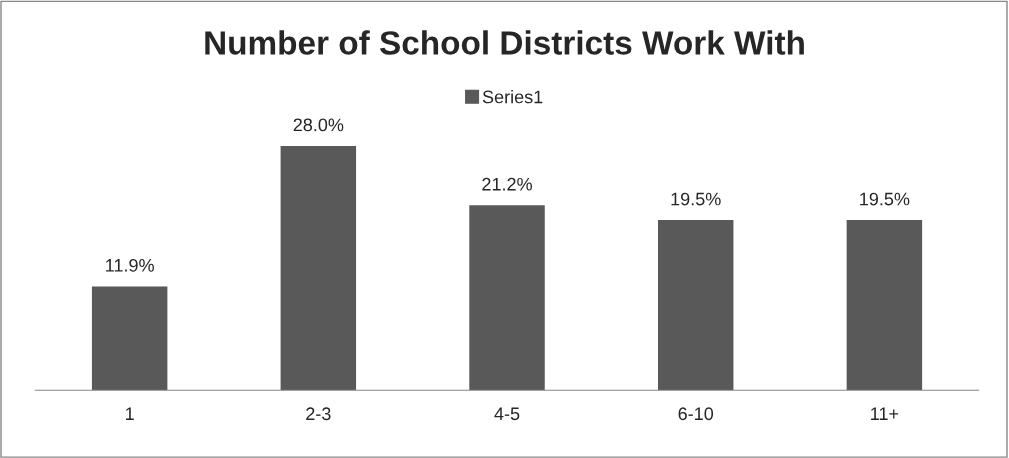  What do you see at coordinates (507, 184) in the screenshot?
I see `data-label: 21.2%` at bounding box center [507, 184].